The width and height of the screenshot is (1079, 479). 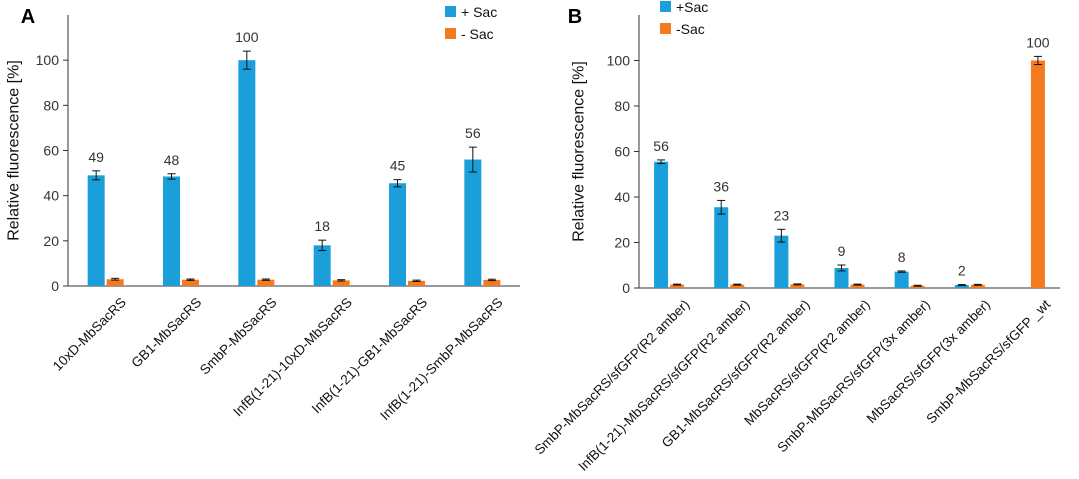 I want to click on panel-b-ytick-label: 60, so click(x=622, y=152).